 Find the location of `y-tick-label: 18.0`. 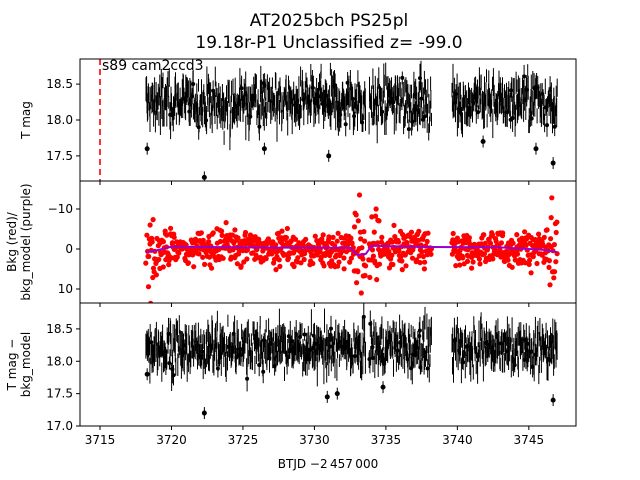

y-tick-label: 18.0 is located at coordinates (59, 120).